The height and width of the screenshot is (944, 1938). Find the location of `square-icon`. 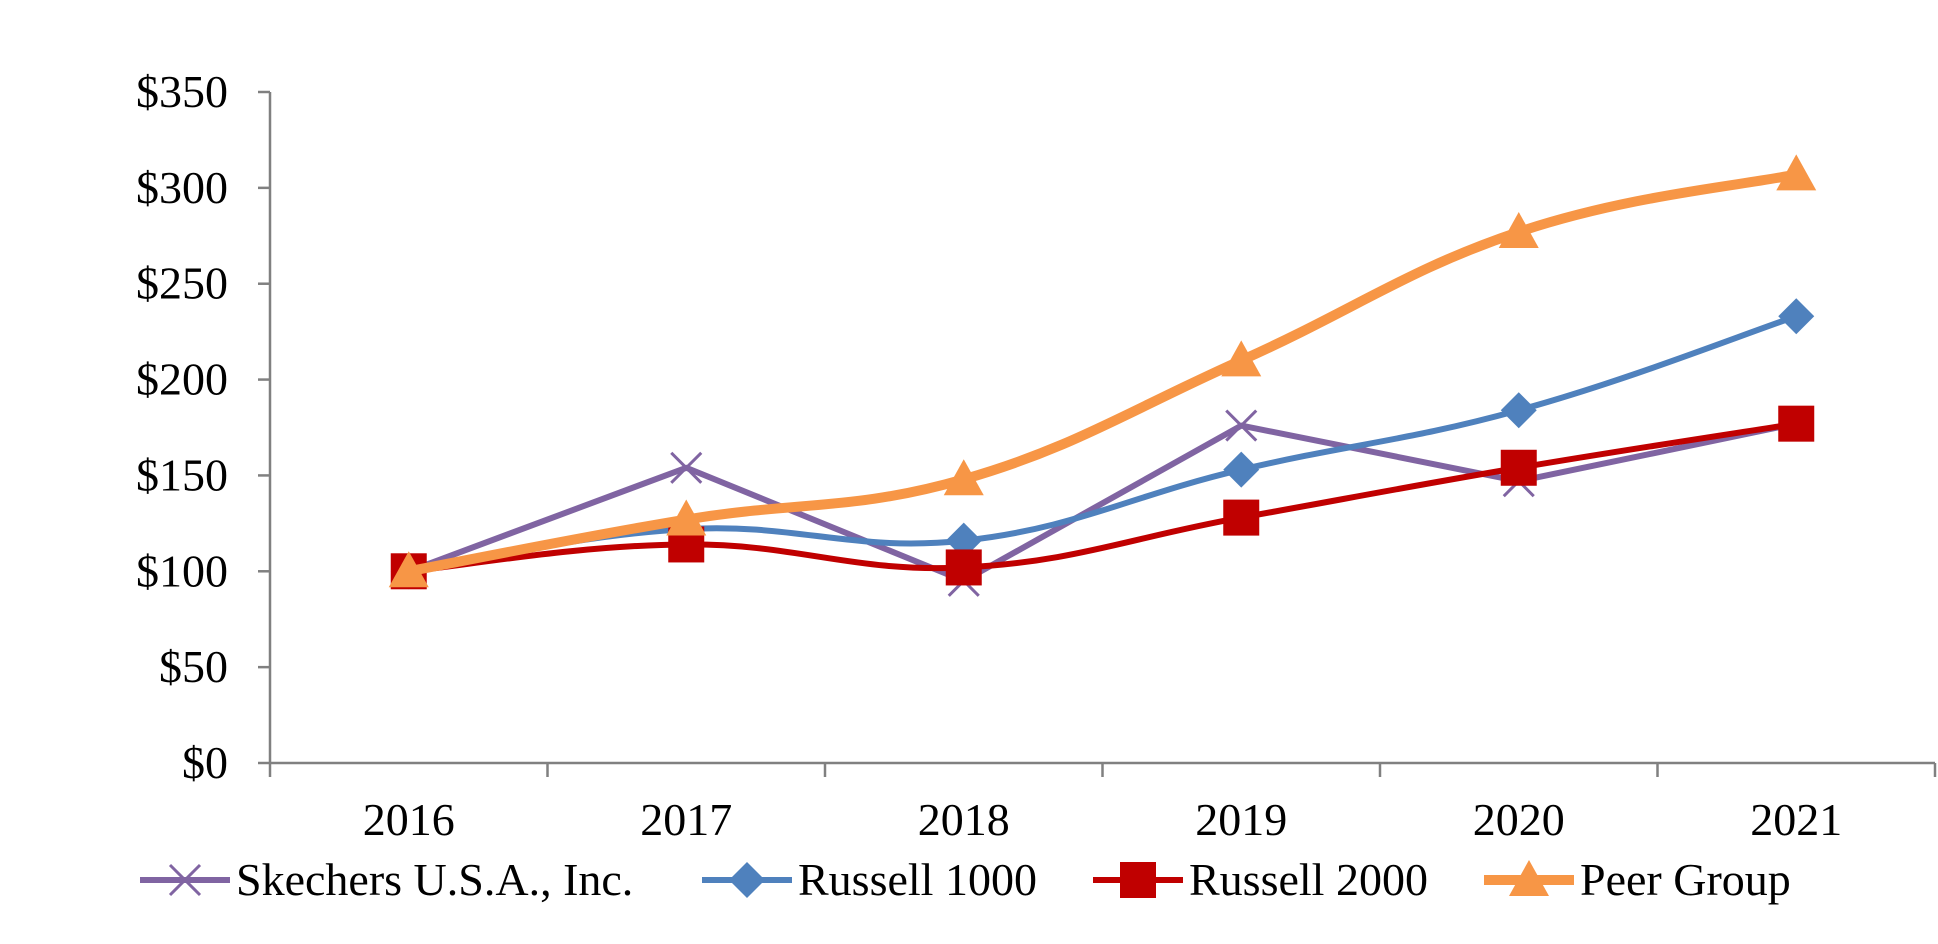

square-icon is located at coordinates (1138, 880).